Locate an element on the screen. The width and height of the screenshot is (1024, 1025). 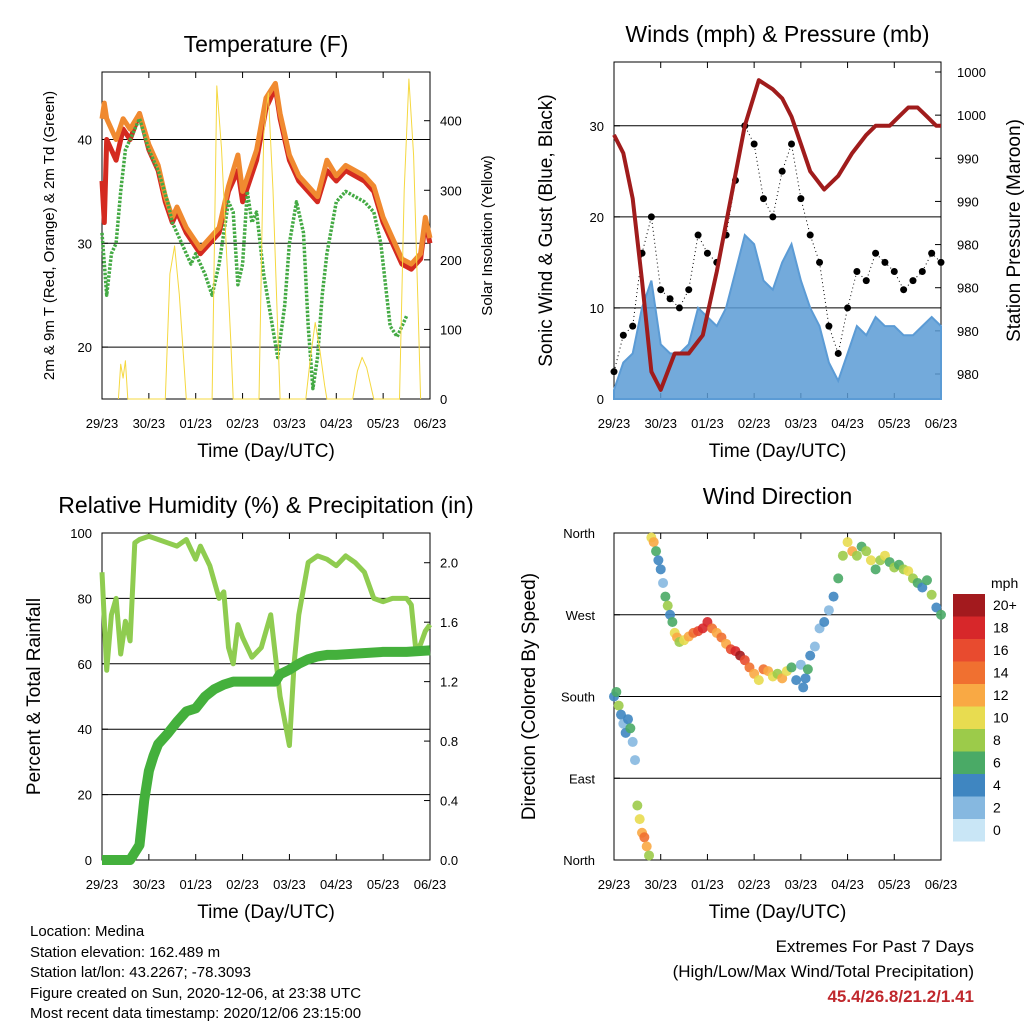
extremes-subtitle: (High/Low/Max Wind/Total Precipitation) is located at coordinates (823, 971).